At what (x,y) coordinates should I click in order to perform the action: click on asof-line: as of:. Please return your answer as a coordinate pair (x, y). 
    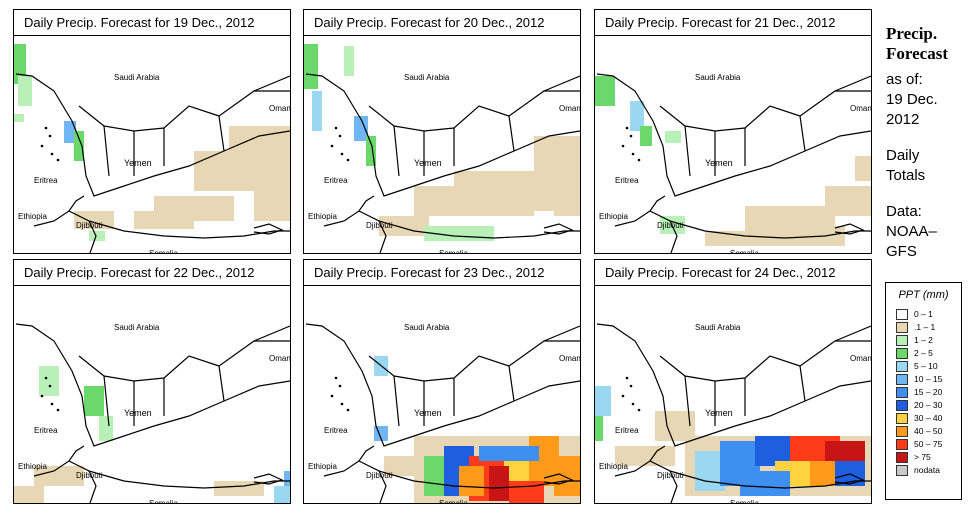
    Looking at the image, I should click on (904, 79).